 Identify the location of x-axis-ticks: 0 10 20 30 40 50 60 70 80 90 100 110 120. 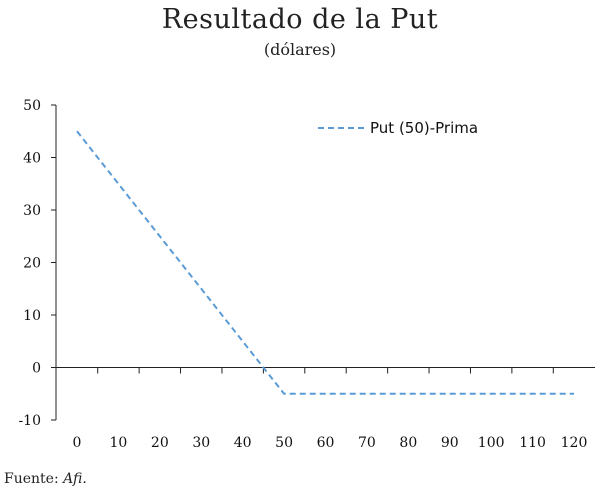
(330, 409).